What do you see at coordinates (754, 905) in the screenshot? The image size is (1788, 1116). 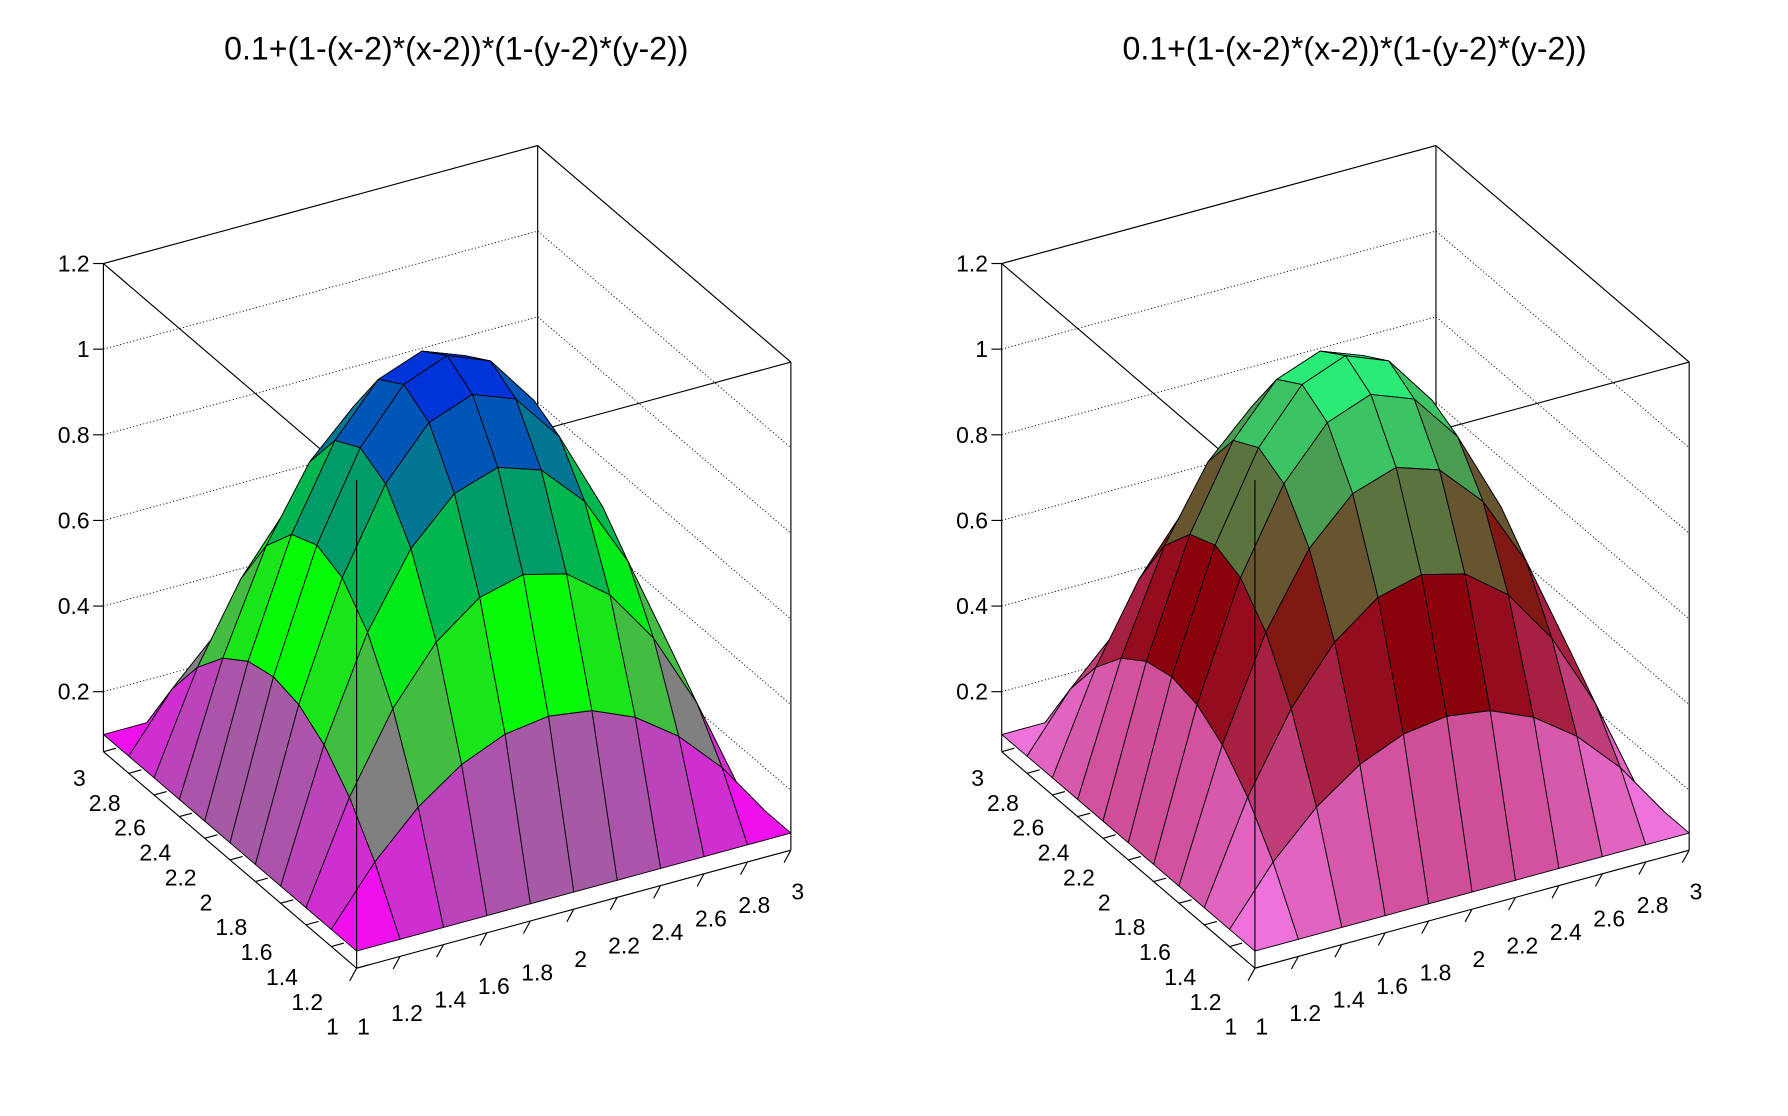 I see `x-tick-label: 2.8` at bounding box center [754, 905].